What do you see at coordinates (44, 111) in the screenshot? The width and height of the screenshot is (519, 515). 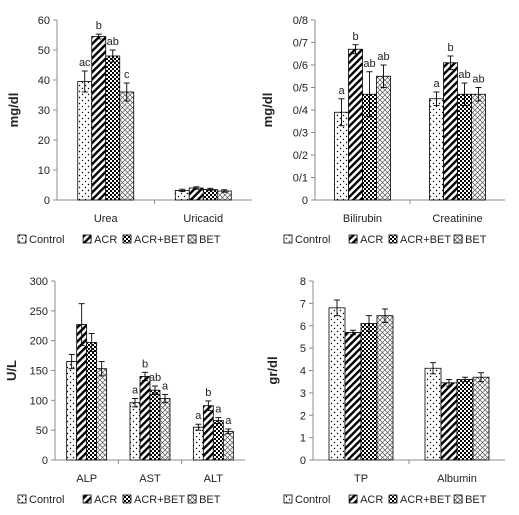 I see `y-tick-label: 30` at bounding box center [44, 111].